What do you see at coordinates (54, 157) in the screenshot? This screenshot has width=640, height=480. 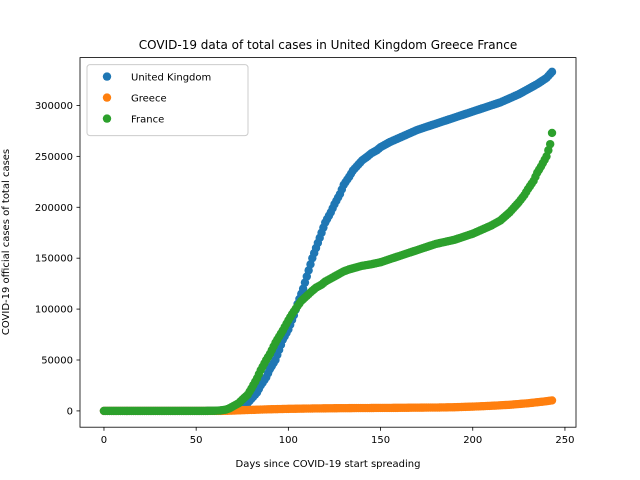 I see `y-tick-label: 250000` at bounding box center [54, 157].